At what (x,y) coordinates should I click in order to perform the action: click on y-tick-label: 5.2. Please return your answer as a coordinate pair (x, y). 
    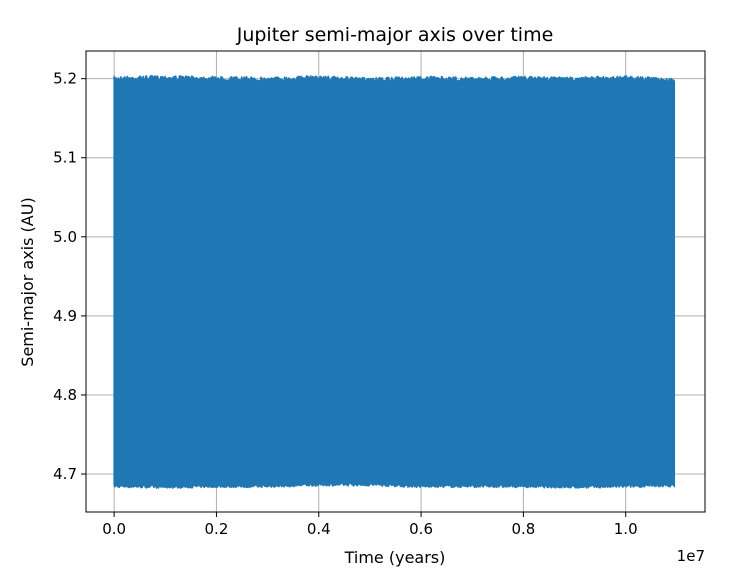
    Looking at the image, I should click on (65, 79).